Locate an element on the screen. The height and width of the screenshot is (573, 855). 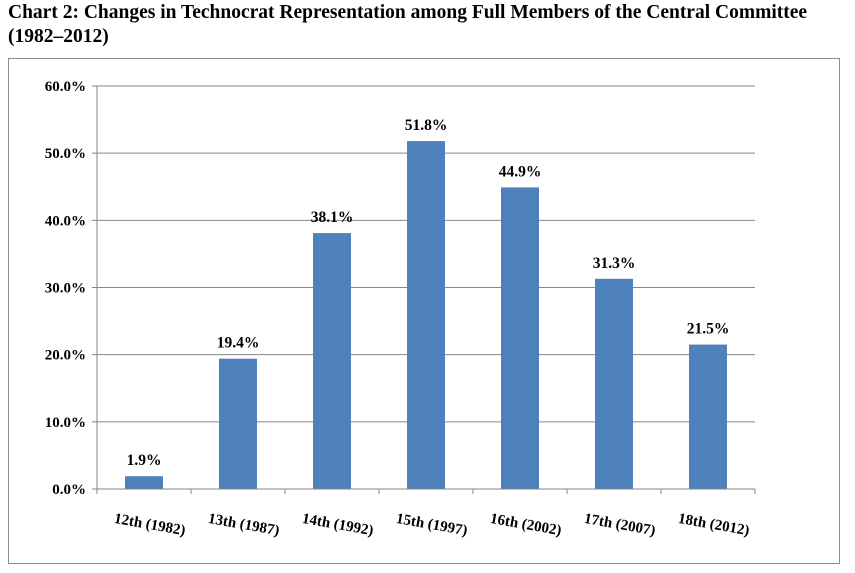
data-label: 44.9% is located at coordinates (520, 171).